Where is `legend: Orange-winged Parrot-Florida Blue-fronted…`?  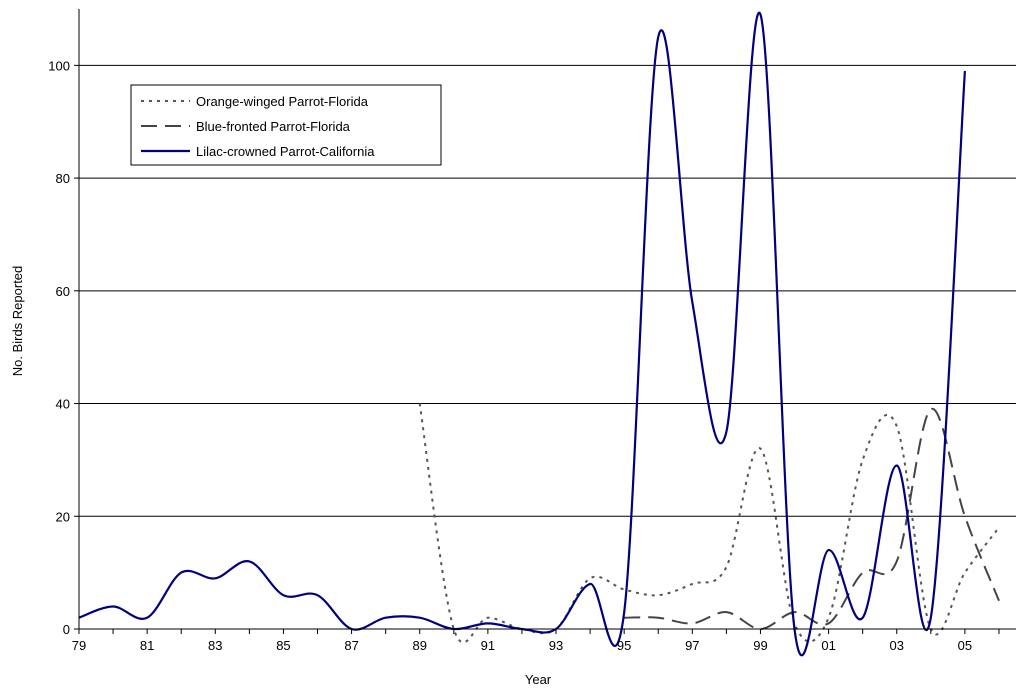 legend: Orange-winged Parrot-Florida Blue-fronted… is located at coordinates (286, 125).